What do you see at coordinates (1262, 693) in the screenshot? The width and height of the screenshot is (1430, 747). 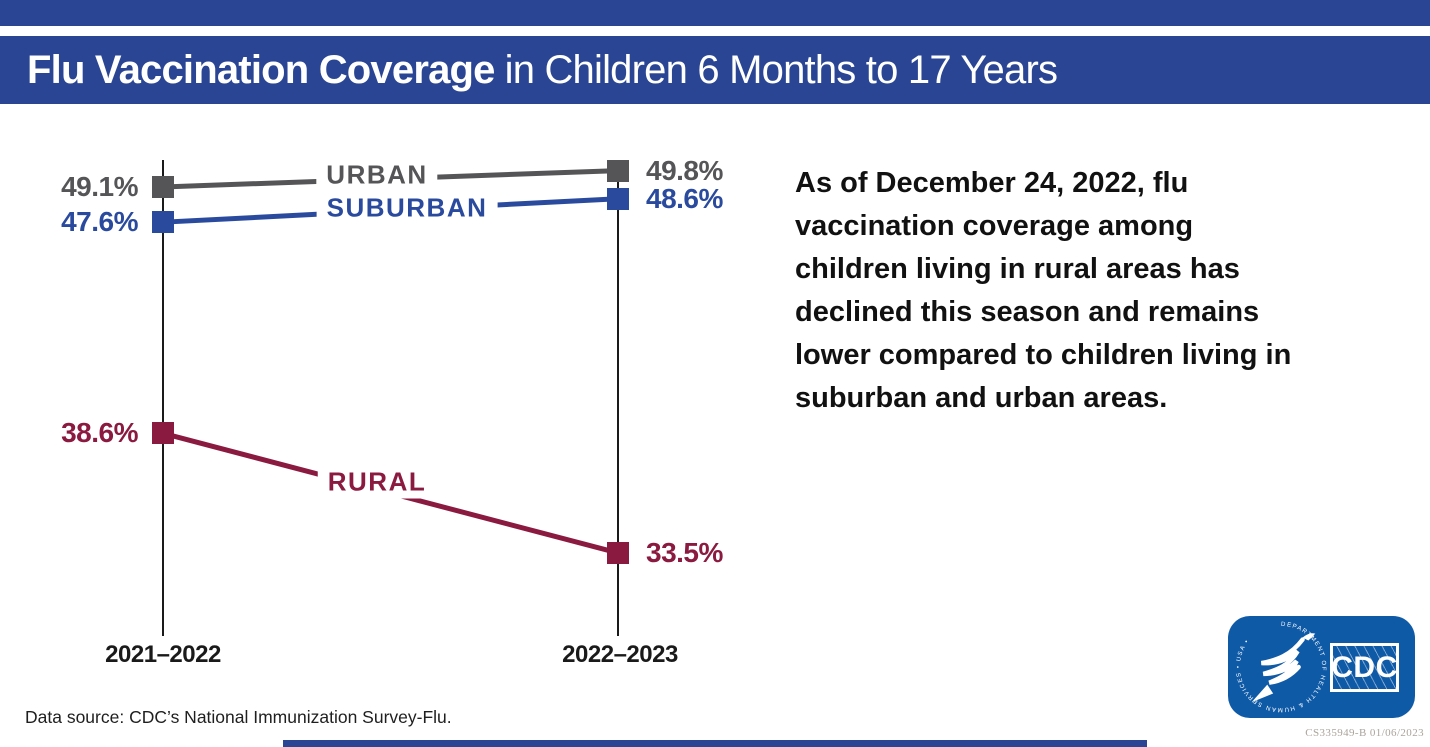 I see `eagle-tail` at bounding box center [1262, 693].